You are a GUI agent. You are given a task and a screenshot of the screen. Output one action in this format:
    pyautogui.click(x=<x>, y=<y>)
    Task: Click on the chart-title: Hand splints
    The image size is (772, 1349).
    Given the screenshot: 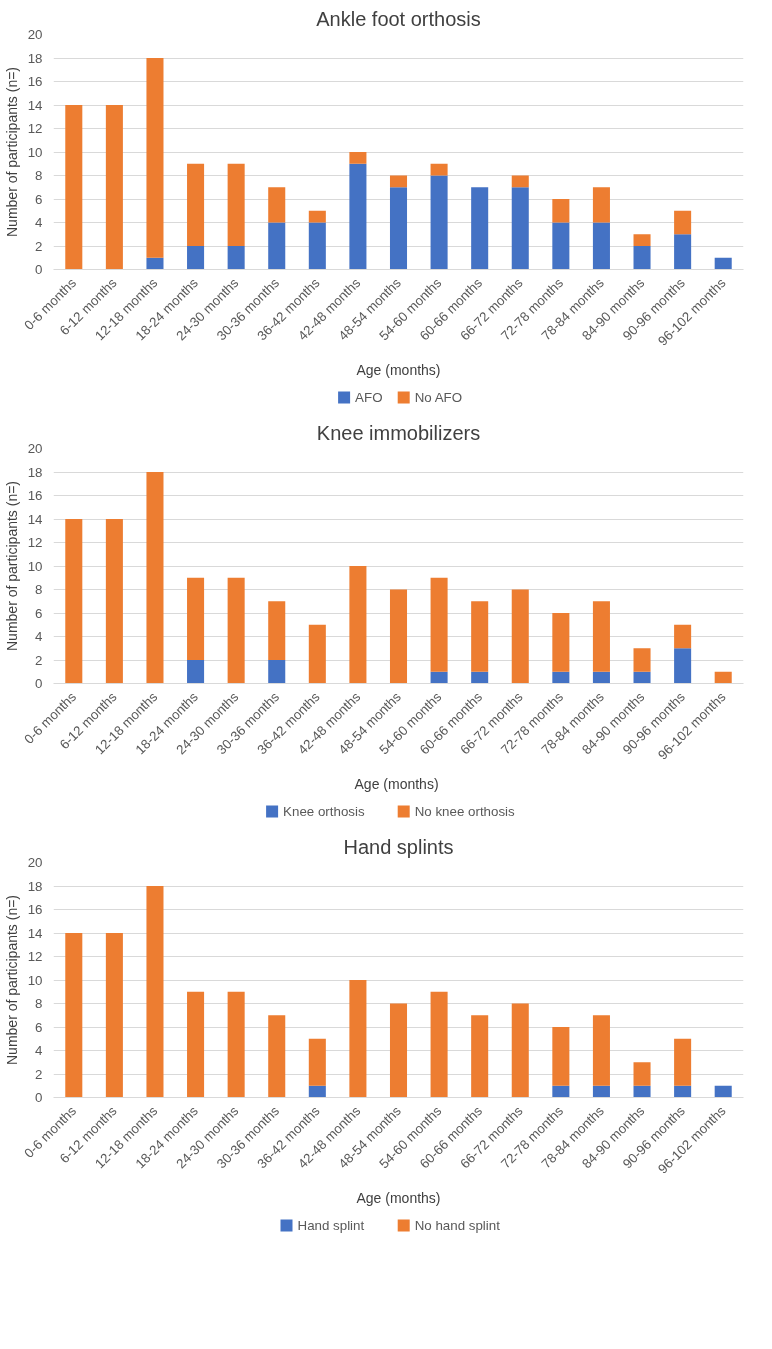 What is the action you would take?
    pyautogui.click(x=398, y=846)
    